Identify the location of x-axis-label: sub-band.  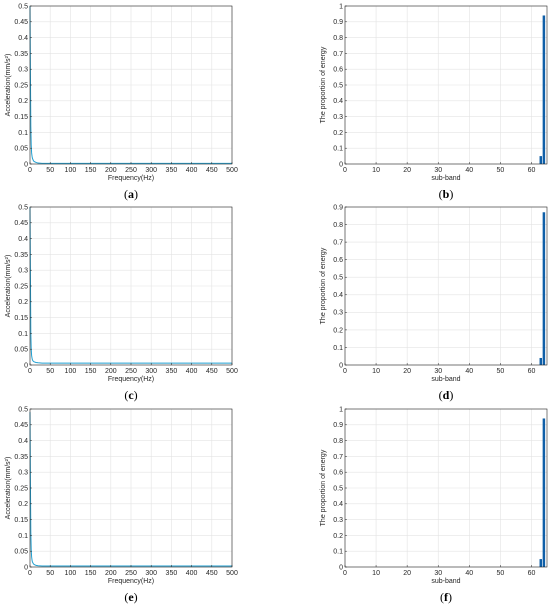
(445, 379).